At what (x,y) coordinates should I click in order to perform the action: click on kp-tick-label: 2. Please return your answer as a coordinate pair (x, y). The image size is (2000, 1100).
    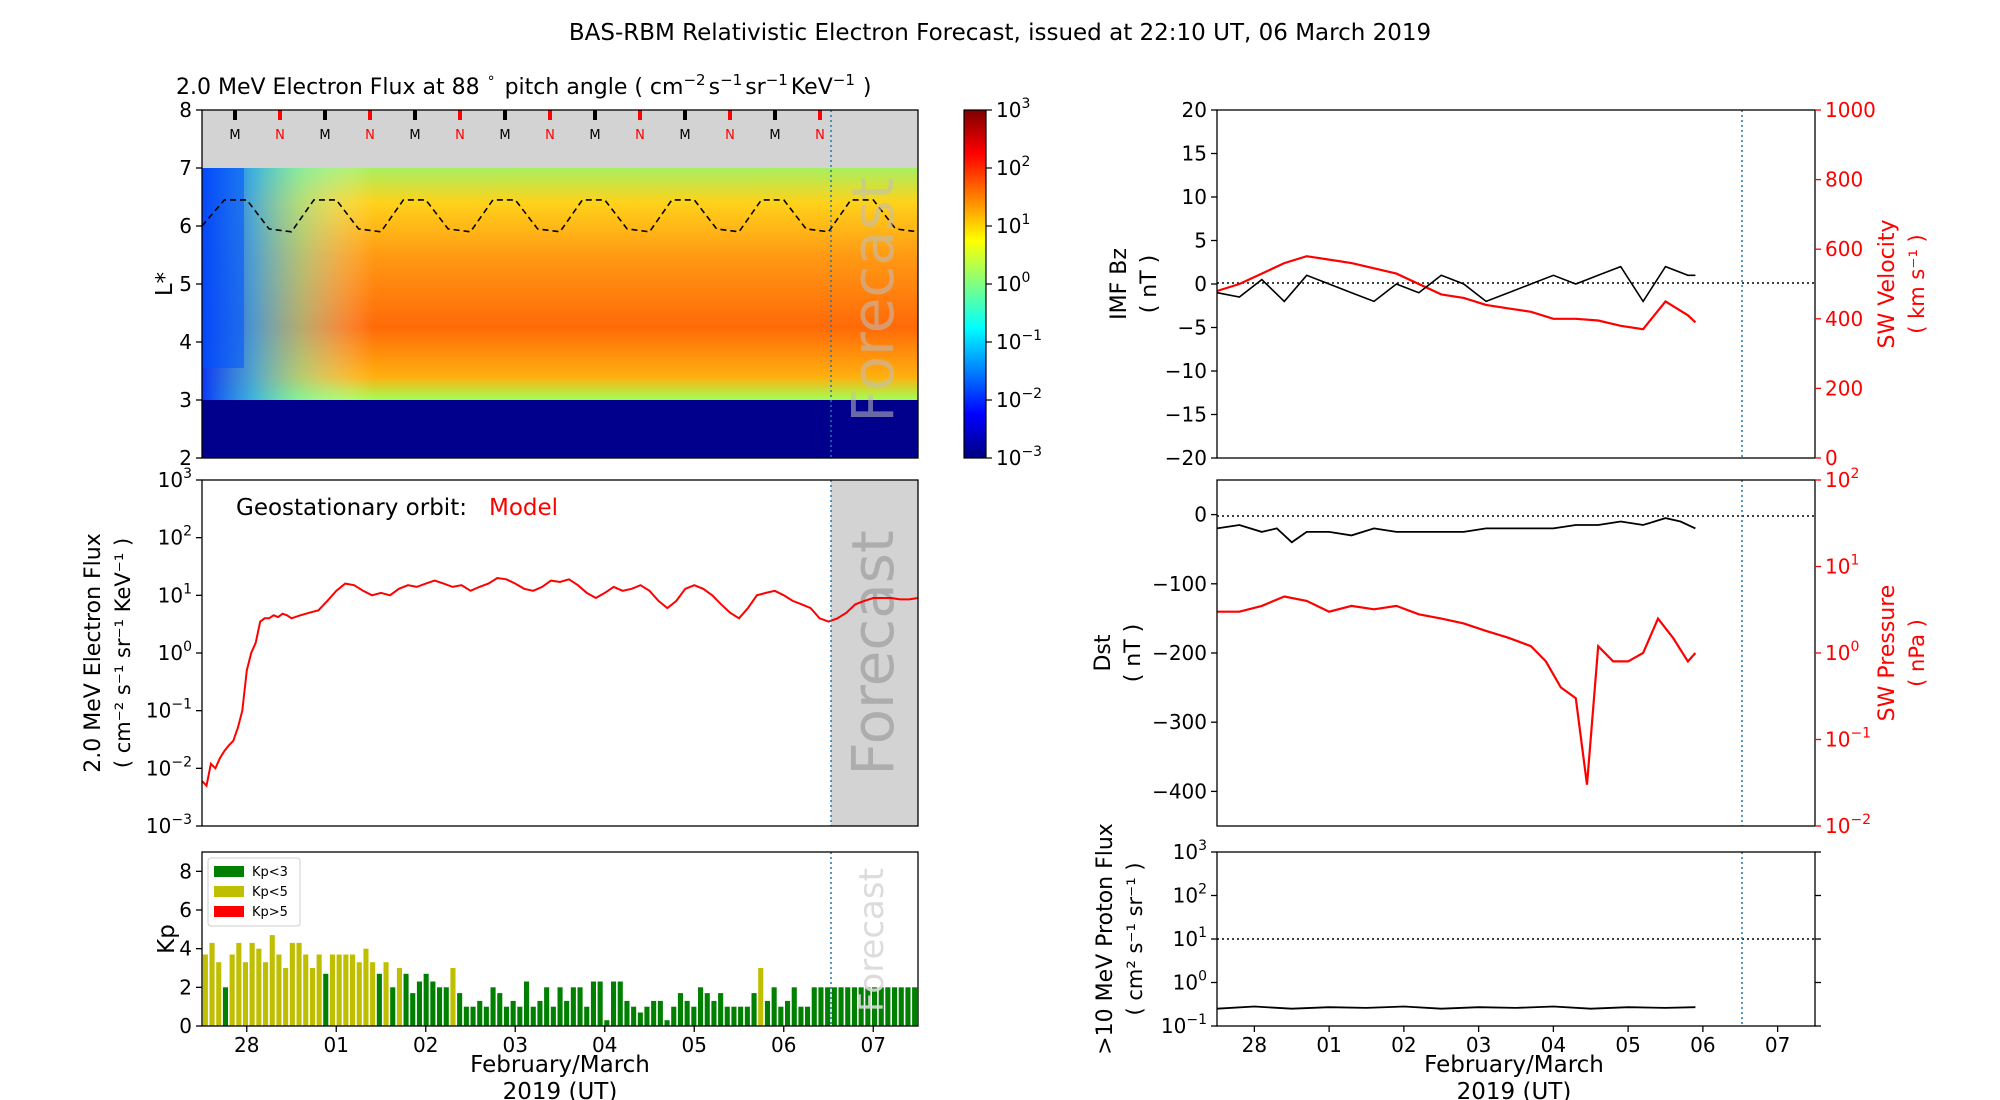
    Looking at the image, I should click on (185, 987).